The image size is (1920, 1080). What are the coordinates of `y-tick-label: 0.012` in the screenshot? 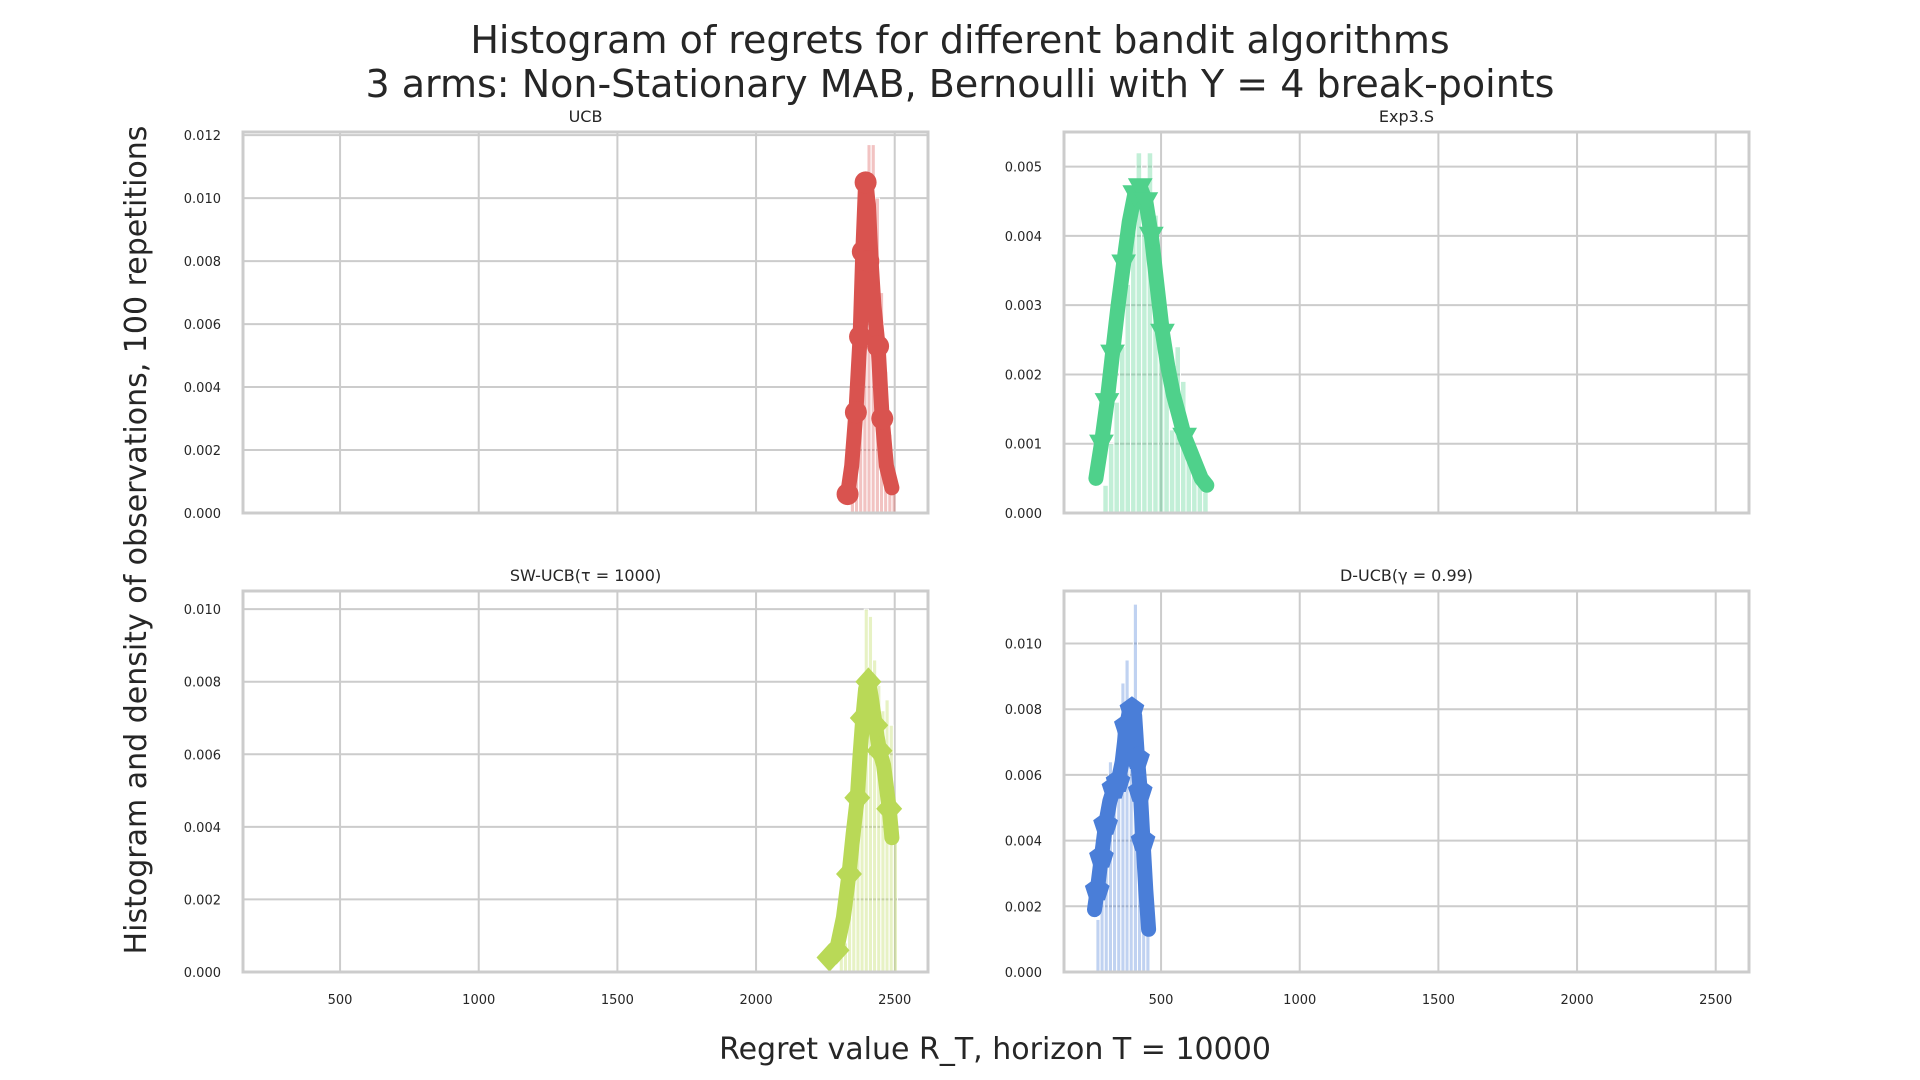 It's located at (202, 136).